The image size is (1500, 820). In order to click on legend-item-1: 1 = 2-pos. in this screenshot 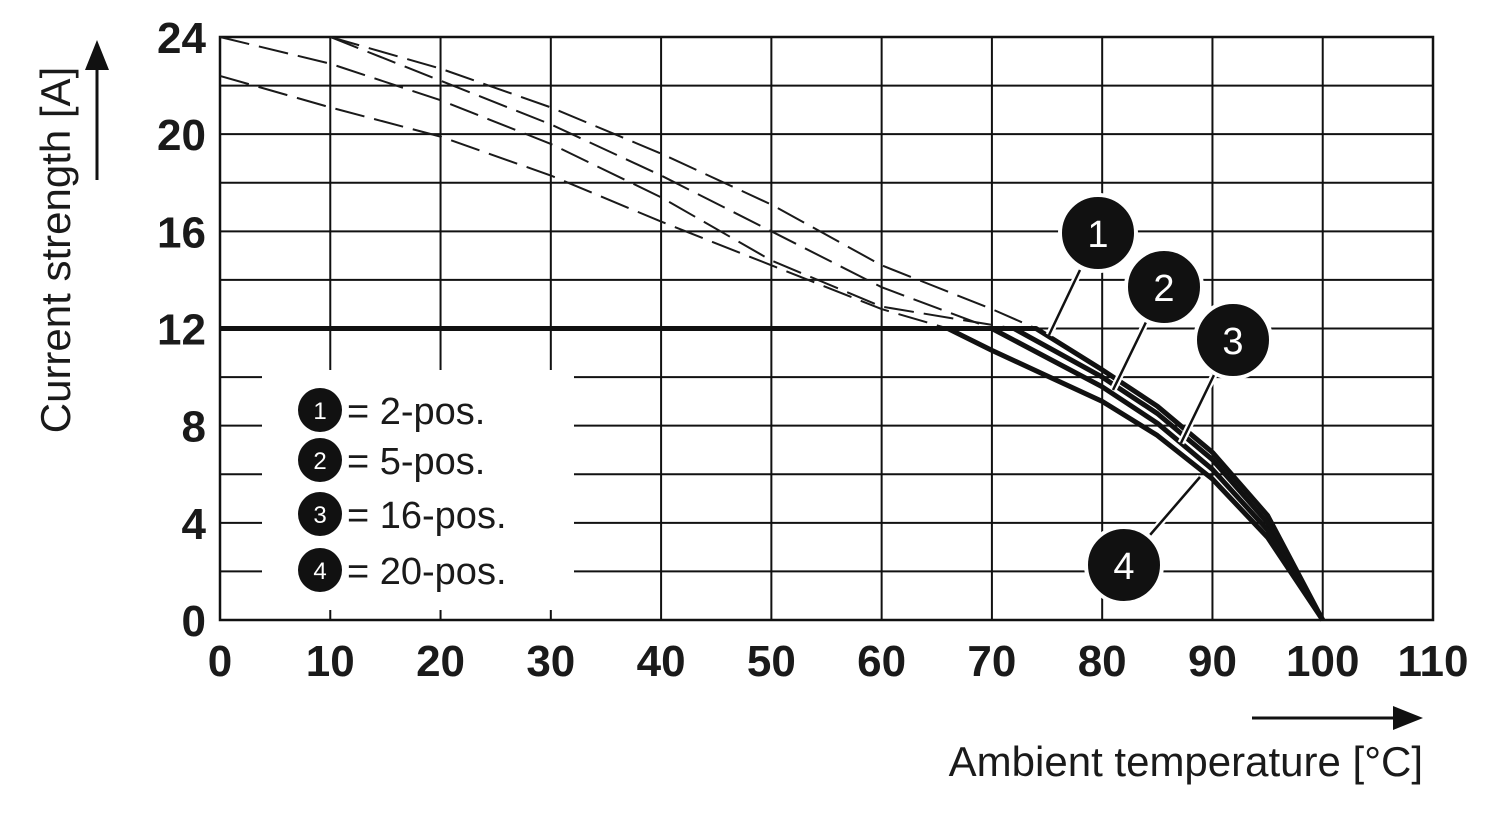, I will do `click(391, 410)`.